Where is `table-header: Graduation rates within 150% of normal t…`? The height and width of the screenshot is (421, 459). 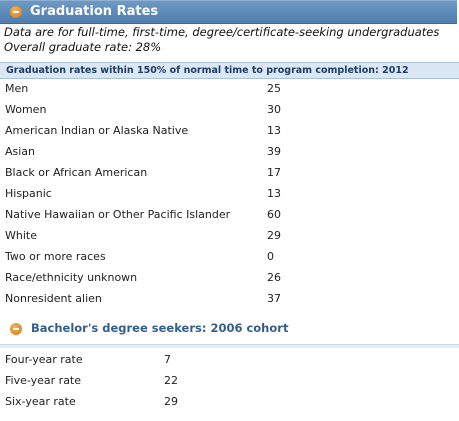 table-header: Graduation rates within 150% of normal t… is located at coordinates (229, 70).